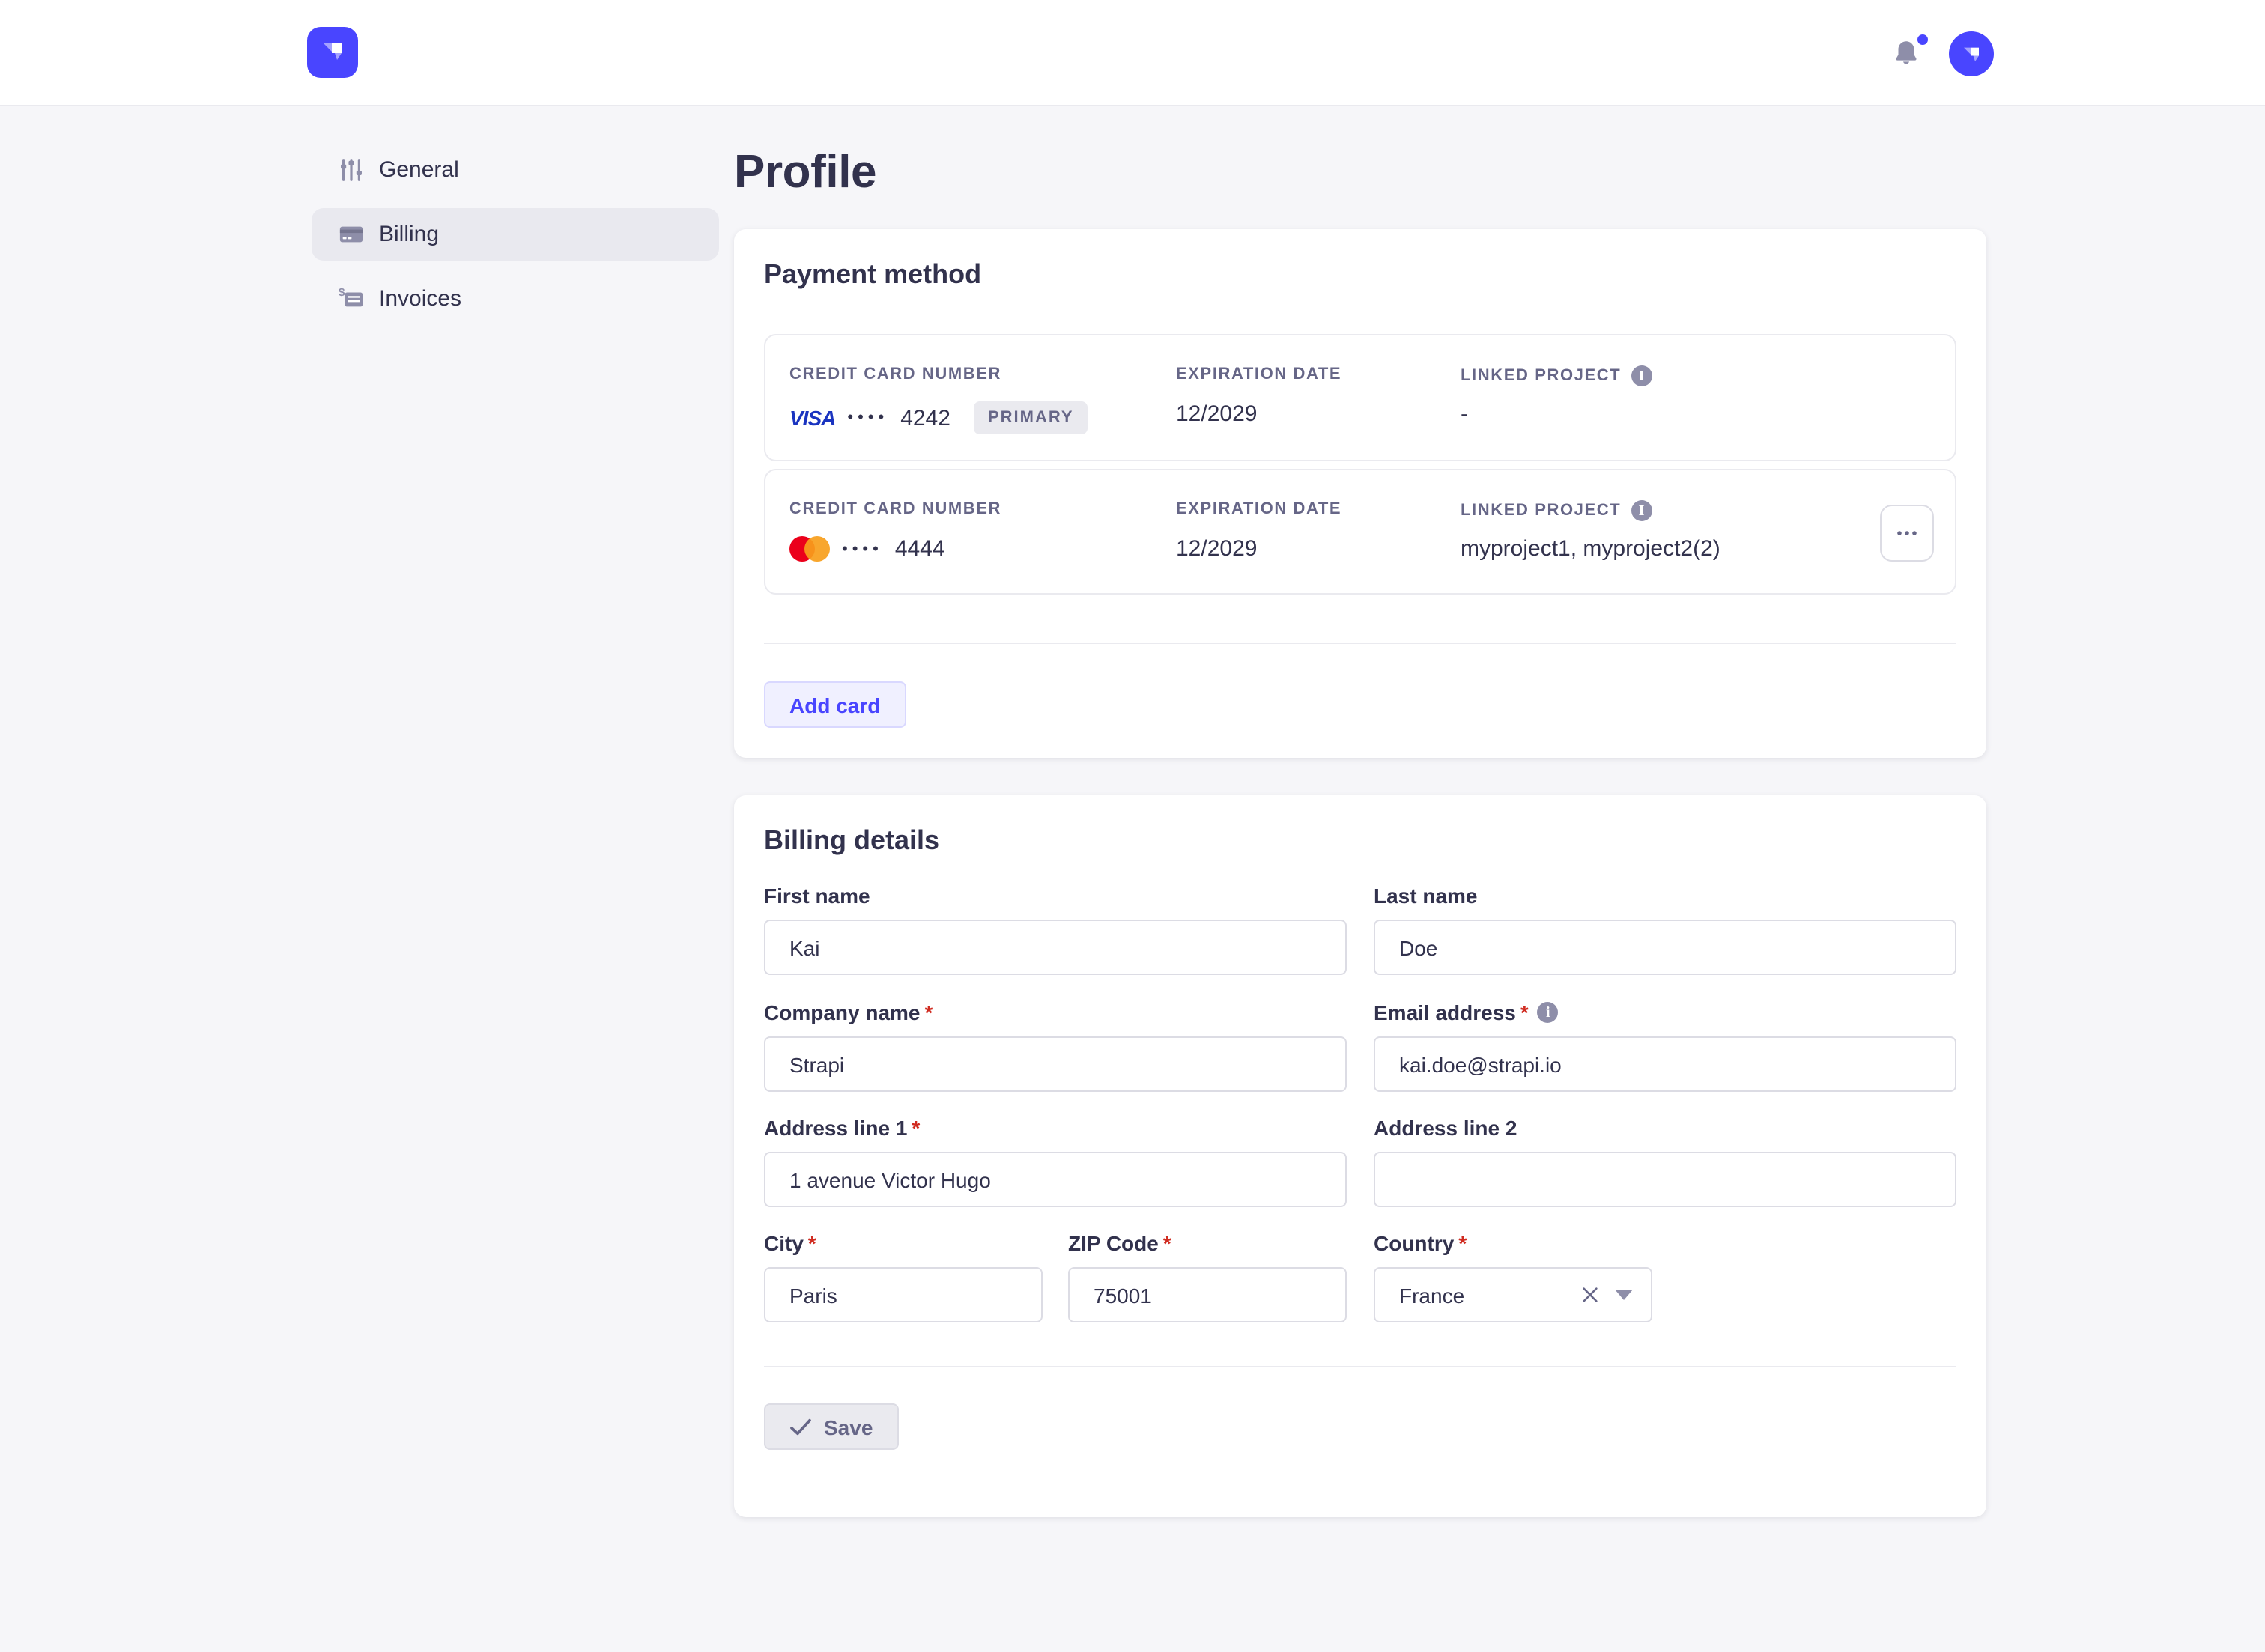  I want to click on payment-method-heading: Payment method, so click(873, 274).